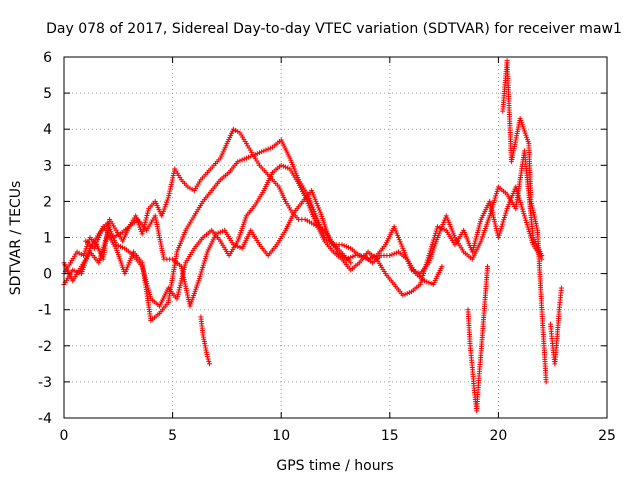  Describe the element at coordinates (64, 436) in the screenshot. I see `x-tick-label: 0` at that location.